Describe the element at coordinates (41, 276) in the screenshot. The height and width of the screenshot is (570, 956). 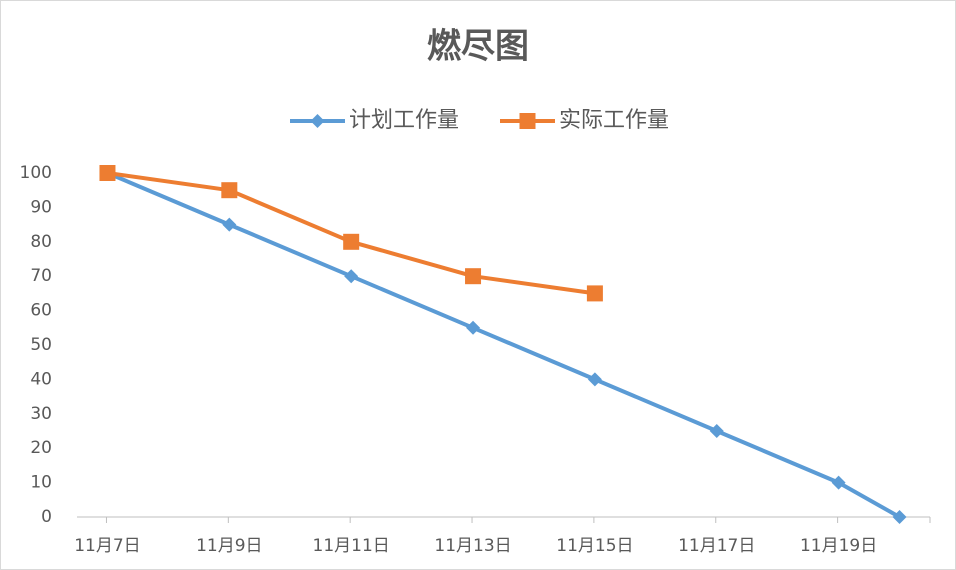
I see `y-tick-label: 70` at that location.